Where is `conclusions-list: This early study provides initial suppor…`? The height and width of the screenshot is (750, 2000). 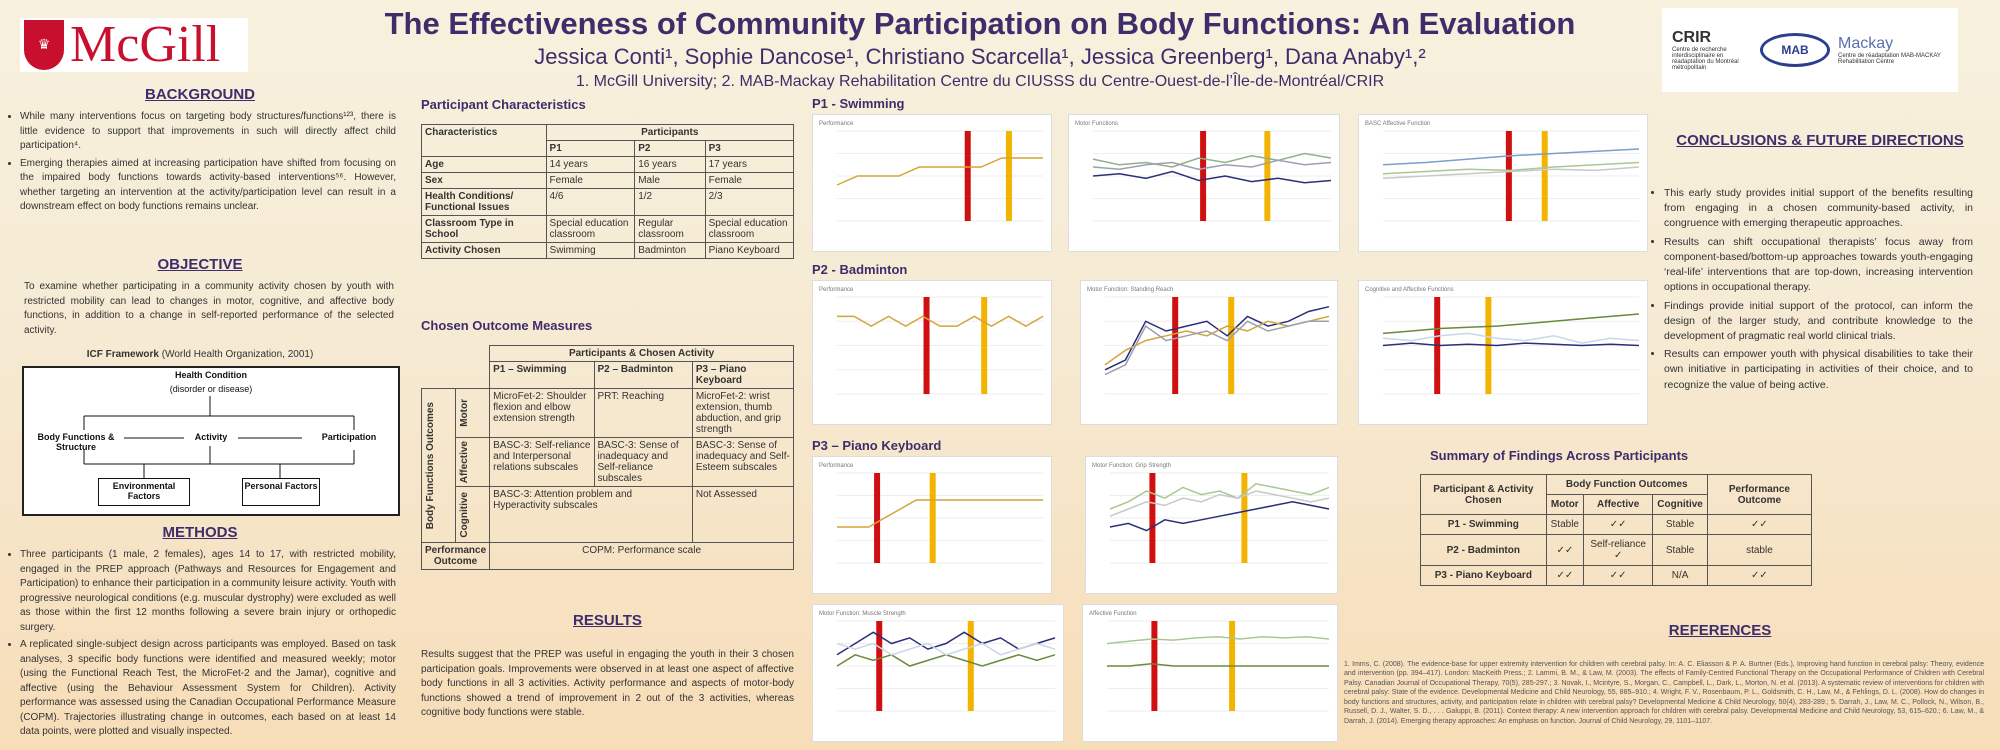 conclusions-list: This early study provides initial suppor… is located at coordinates (1810, 291).